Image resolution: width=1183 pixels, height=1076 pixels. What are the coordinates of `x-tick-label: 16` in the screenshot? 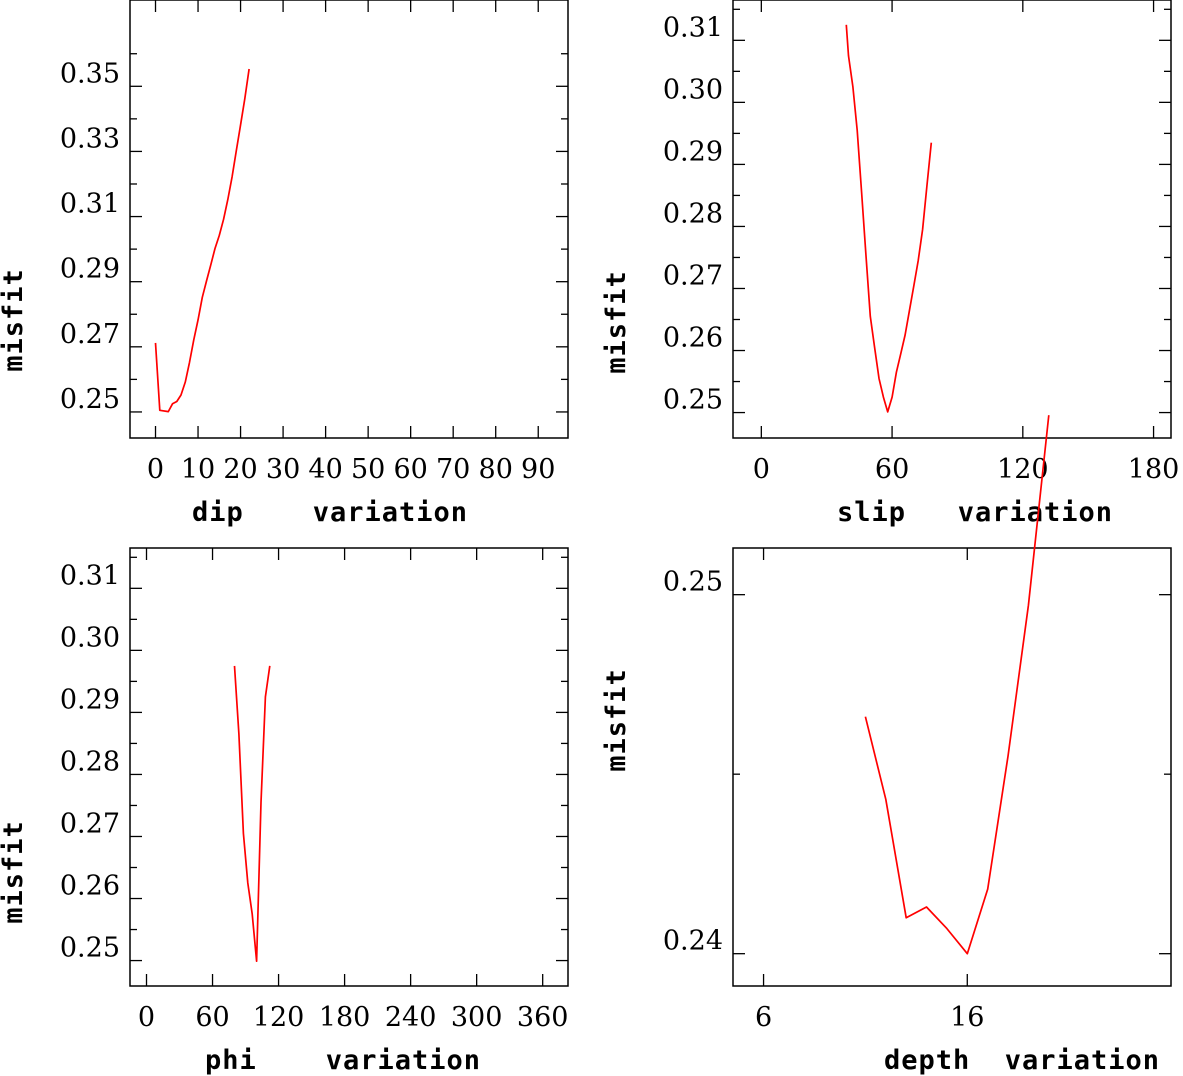 It's located at (967, 1017).